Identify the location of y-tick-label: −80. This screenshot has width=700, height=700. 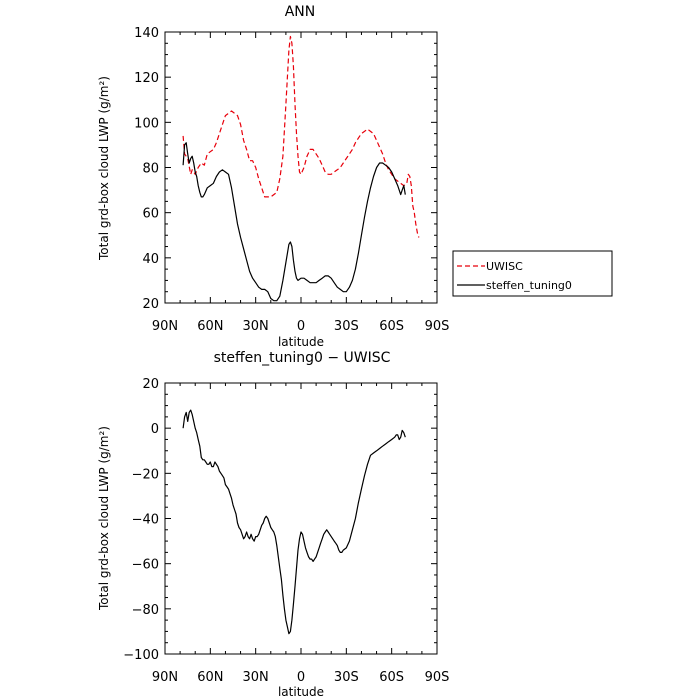
(145, 610).